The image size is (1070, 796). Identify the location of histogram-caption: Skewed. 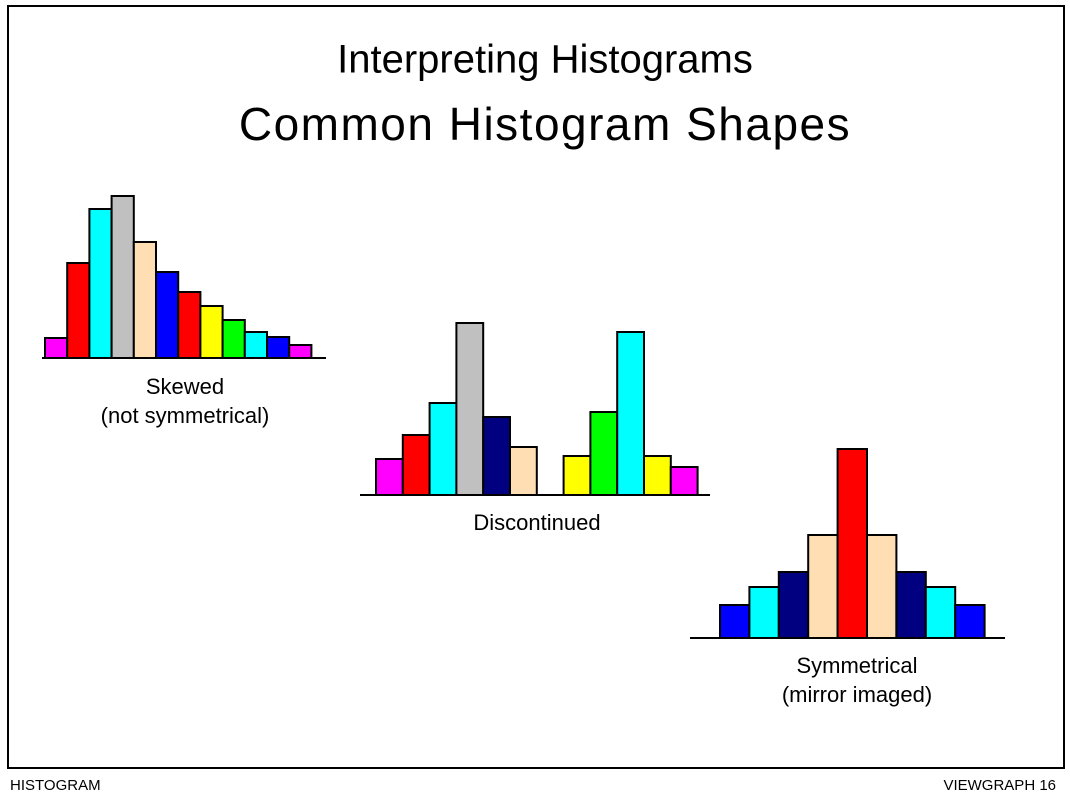
(185, 386).